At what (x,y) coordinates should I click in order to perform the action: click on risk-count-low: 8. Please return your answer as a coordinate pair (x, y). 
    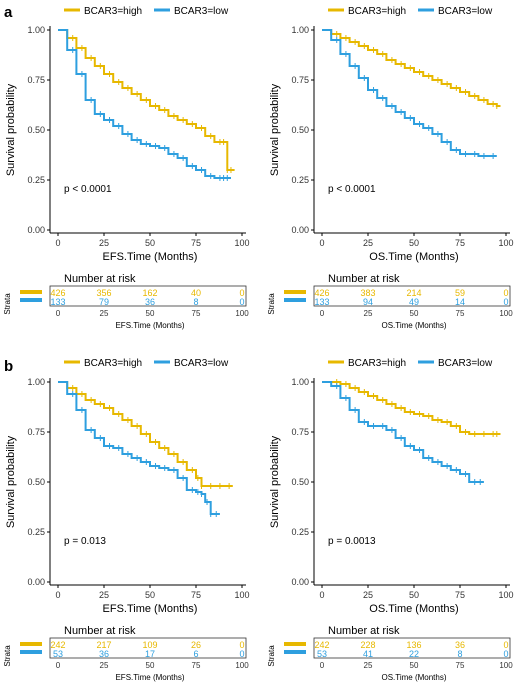
    Looking at the image, I should click on (459, 654).